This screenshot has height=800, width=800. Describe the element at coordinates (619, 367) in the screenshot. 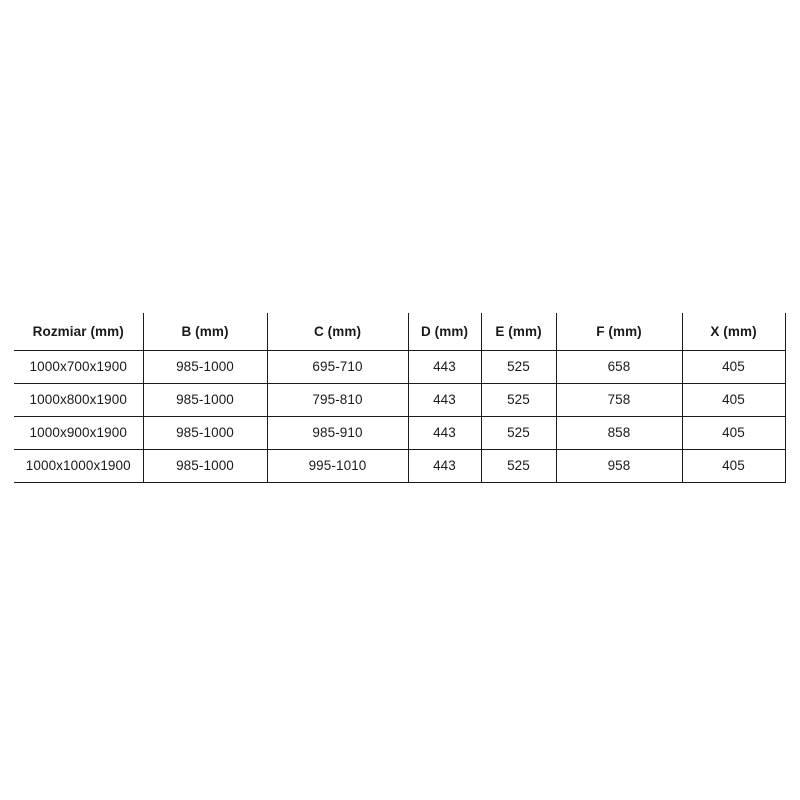

I see `cell-f: 658` at that location.